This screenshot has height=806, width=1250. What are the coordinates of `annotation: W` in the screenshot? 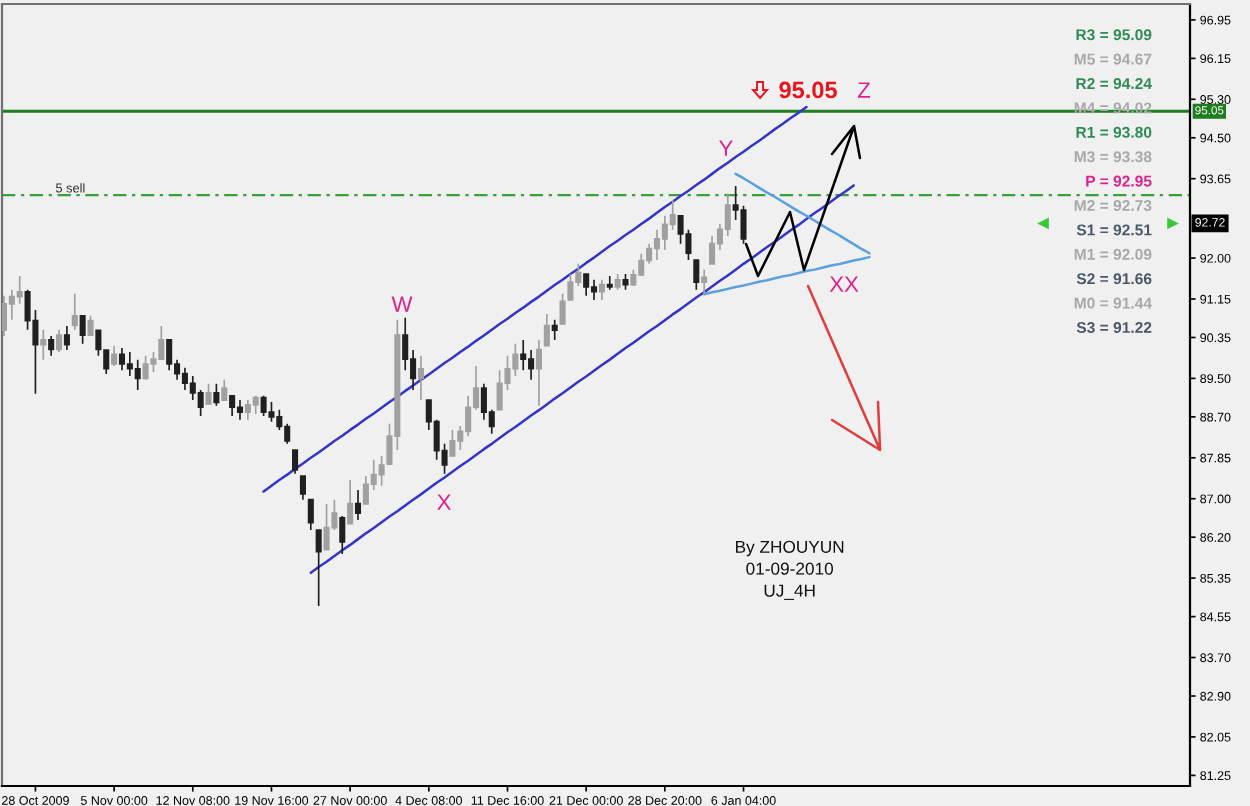 It's located at (402, 304).